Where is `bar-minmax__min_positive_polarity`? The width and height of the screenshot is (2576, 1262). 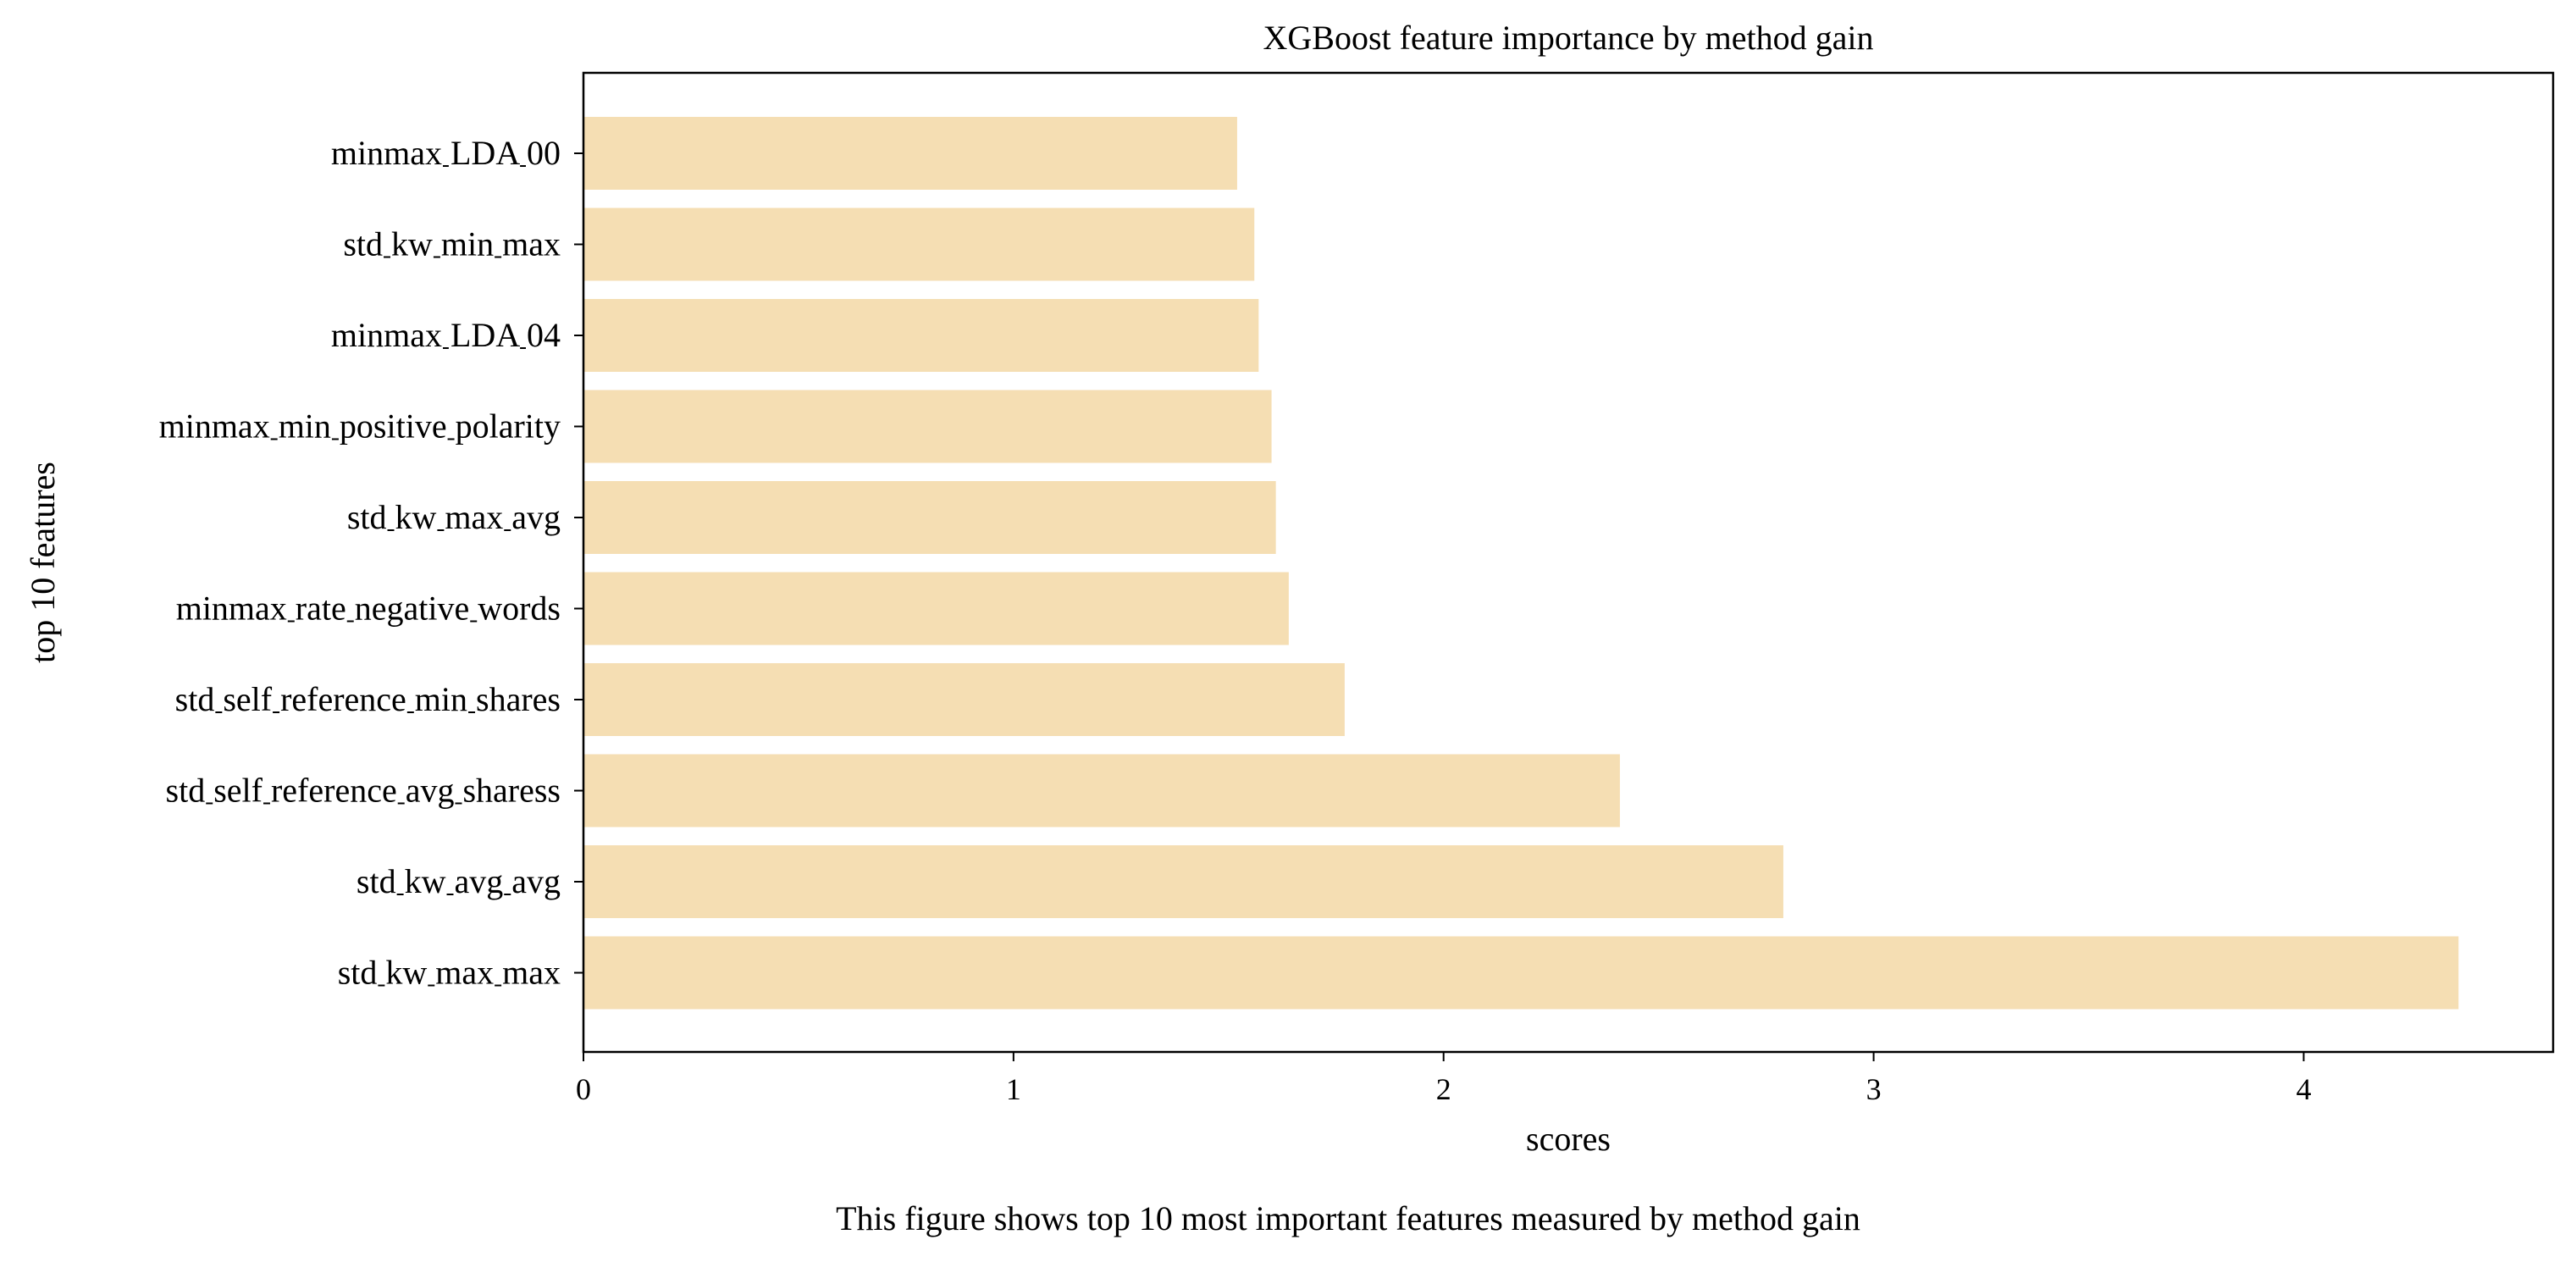
bar-minmax__min_positive_polarity is located at coordinates (927, 426).